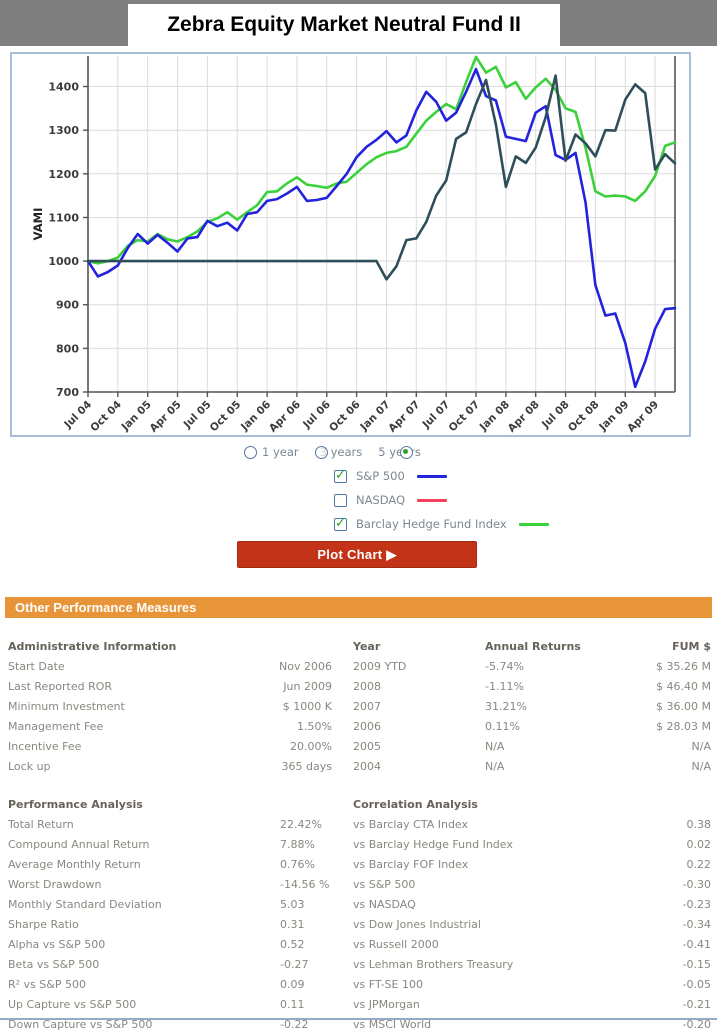 The width and height of the screenshot is (717, 1034). I want to click on performance-analysis-header: Performance Analysis, so click(75, 804).